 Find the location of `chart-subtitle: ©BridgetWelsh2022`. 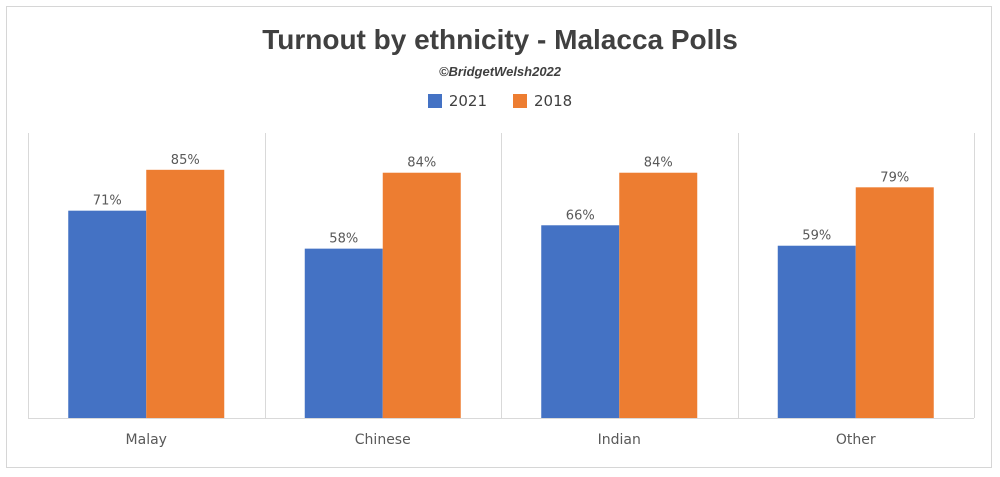

chart-subtitle: ©BridgetWelsh2022 is located at coordinates (500, 71).